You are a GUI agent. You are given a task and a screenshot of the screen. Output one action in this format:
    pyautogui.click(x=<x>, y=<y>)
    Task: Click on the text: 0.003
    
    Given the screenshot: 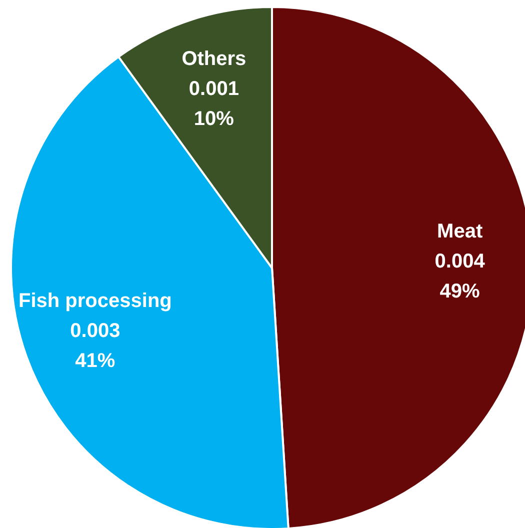 What is the action you would take?
    pyautogui.click(x=95, y=331)
    